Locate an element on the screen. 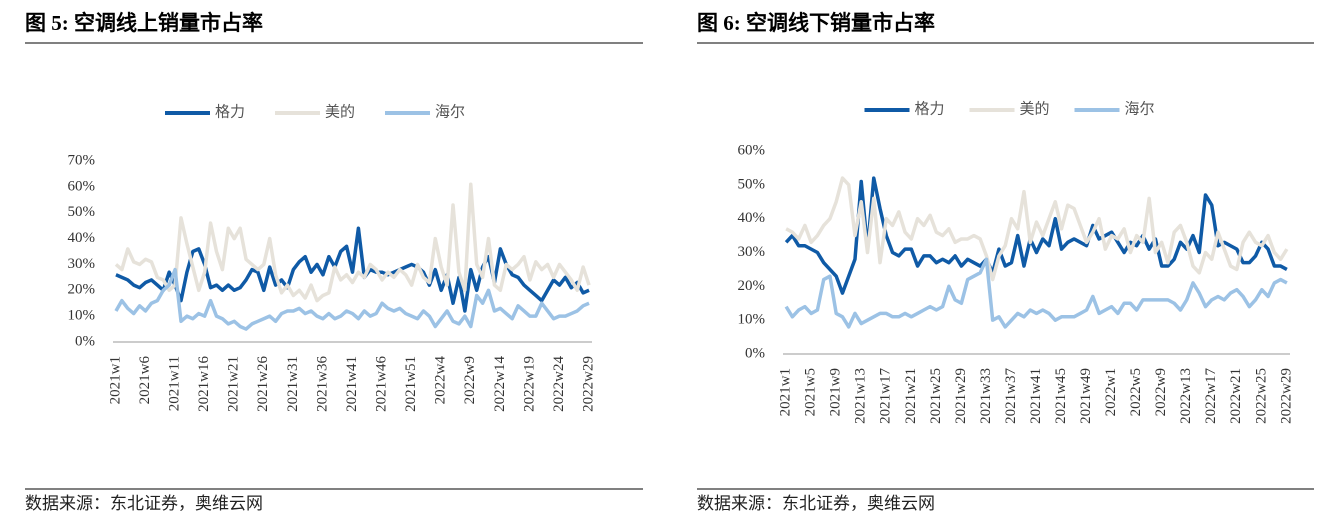 This screenshot has height=527, width=1329. x-tick-label: 2021w11 is located at coordinates (175, 383).